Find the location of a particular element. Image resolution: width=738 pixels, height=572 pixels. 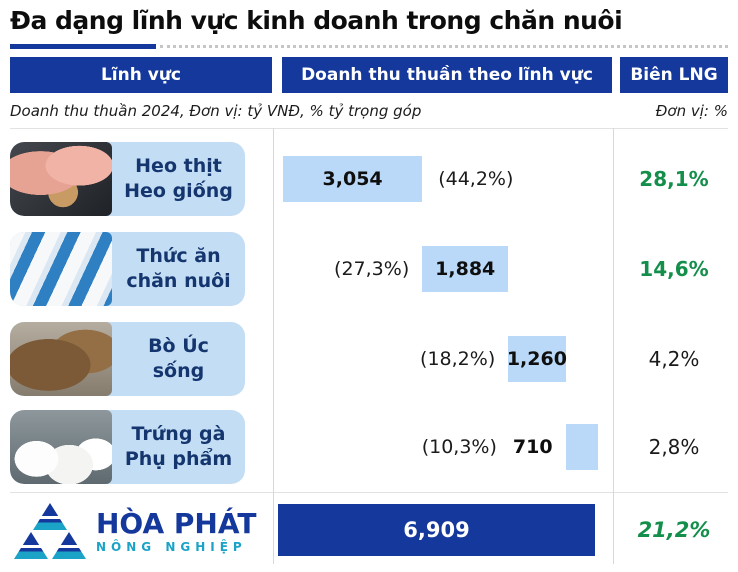

revenue-value: 710 is located at coordinates (532, 447).